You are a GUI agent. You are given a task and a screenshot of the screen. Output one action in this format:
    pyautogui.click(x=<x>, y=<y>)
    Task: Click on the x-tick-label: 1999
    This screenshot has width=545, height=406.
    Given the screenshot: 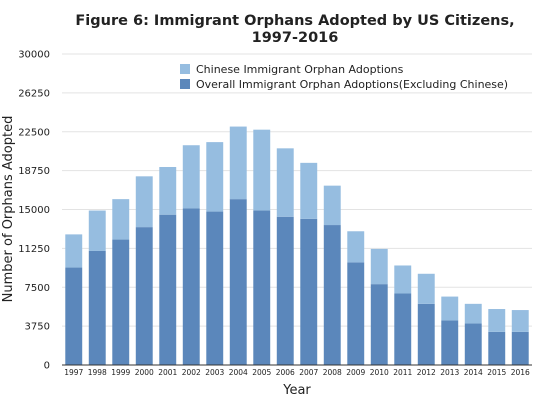 What is the action you would take?
    pyautogui.click(x=120, y=372)
    